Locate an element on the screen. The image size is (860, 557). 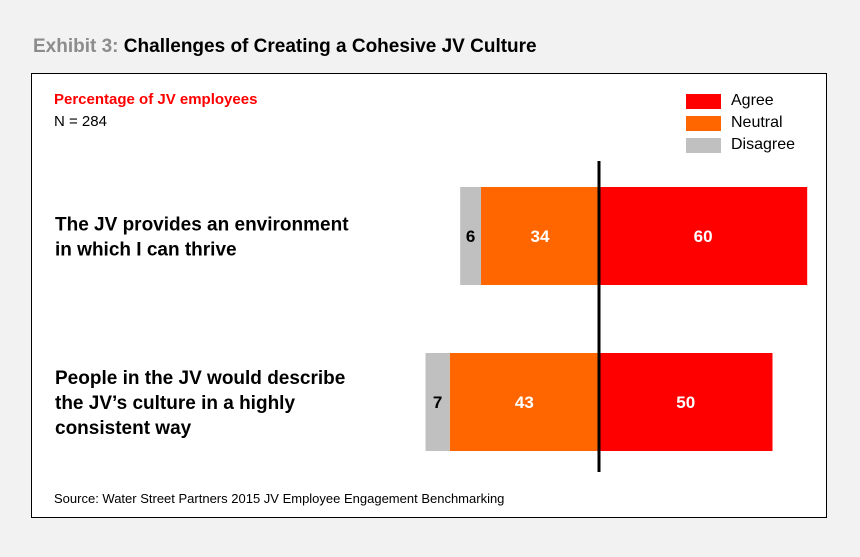
sample-size: N = 284 is located at coordinates (80, 121).